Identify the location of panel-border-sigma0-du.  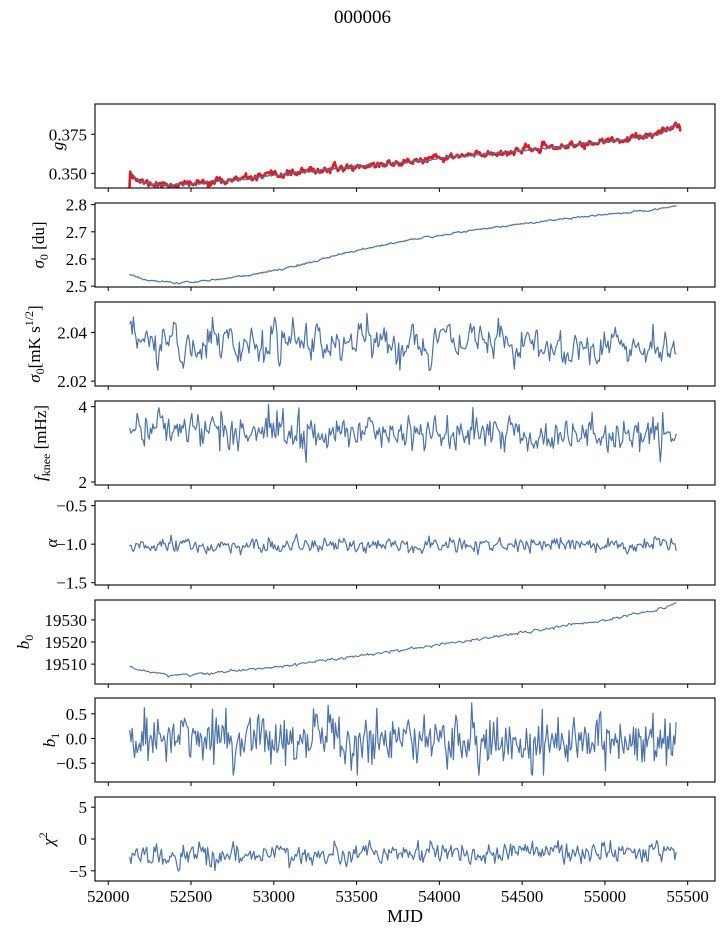
(405, 245).